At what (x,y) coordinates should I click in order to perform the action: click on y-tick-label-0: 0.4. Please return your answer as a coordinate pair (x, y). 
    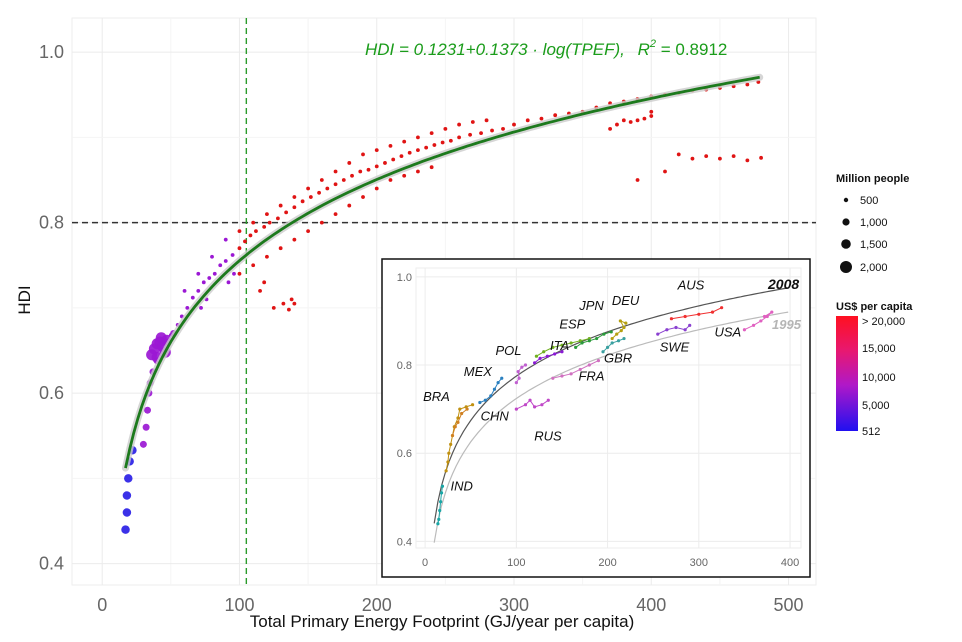
    Looking at the image, I should click on (51, 564).